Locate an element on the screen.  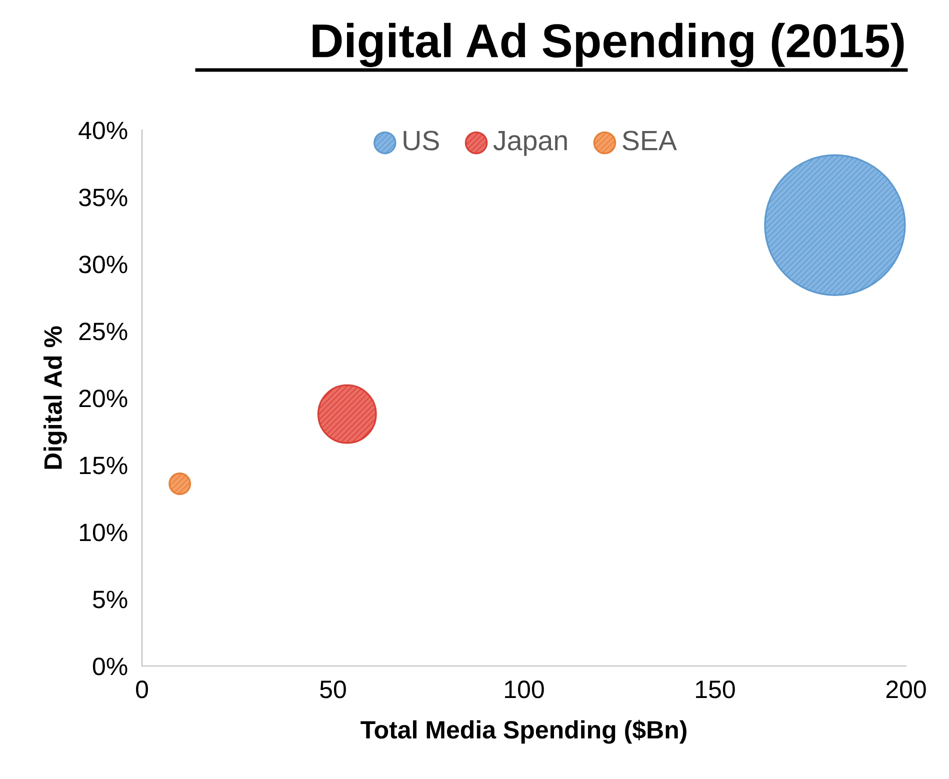
y-tick-label: 40% is located at coordinates (103, 131).